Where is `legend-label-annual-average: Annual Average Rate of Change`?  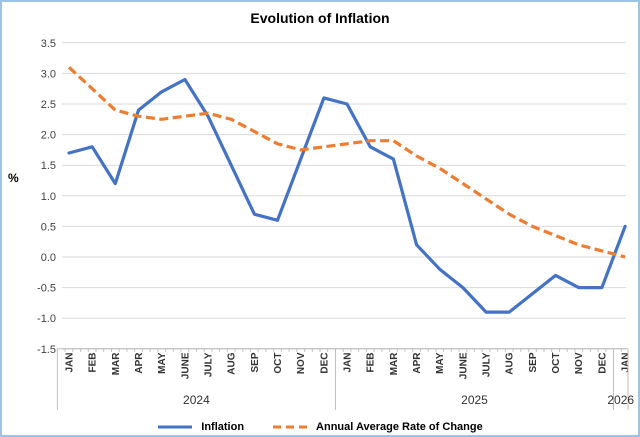
legend-label-annual-average: Annual Average Rate of Change is located at coordinates (399, 427).